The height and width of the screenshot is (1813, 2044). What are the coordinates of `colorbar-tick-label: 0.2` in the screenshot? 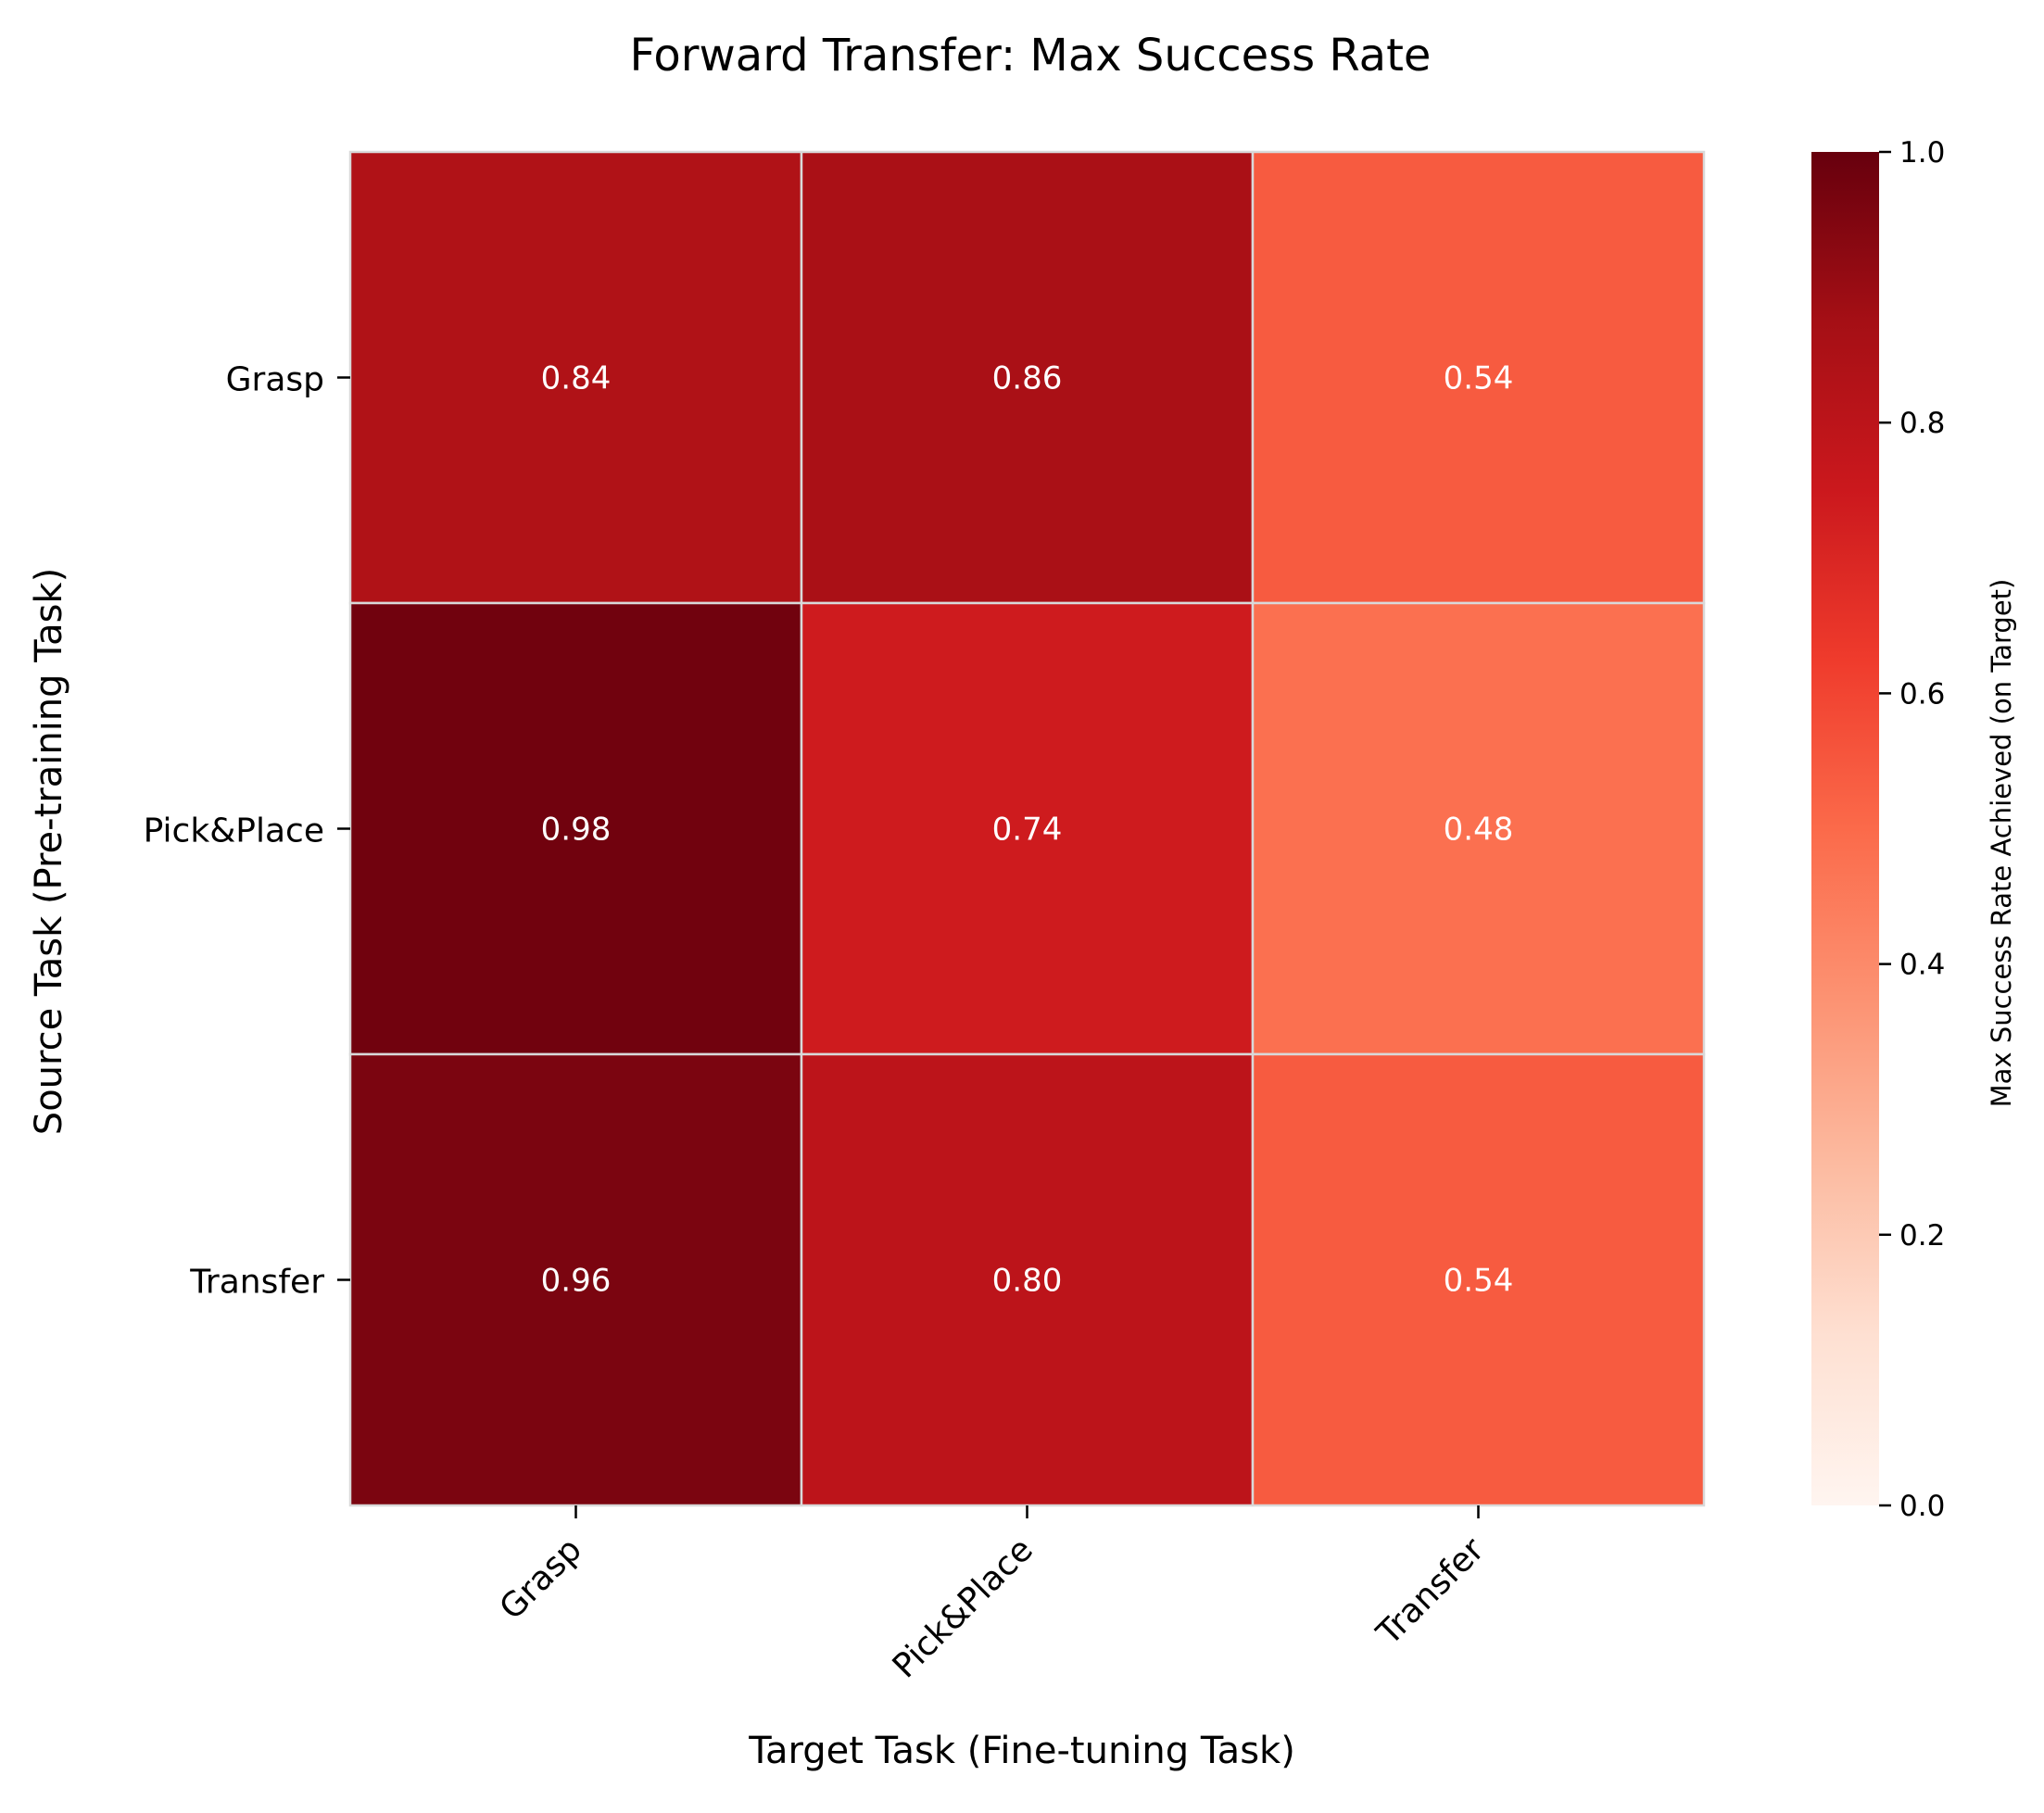 It's located at (1922, 1236).